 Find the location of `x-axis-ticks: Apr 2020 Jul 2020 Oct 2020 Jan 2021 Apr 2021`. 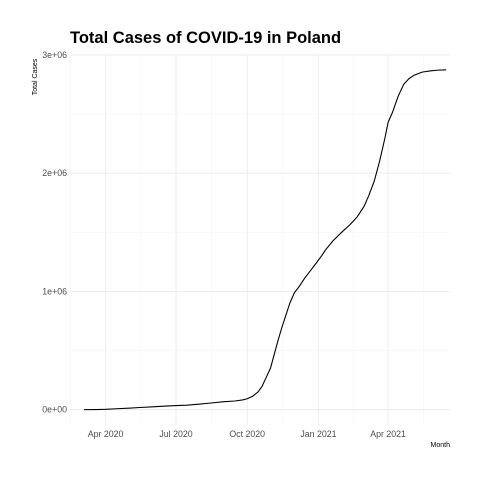

x-axis-ticks: Apr 2020 Jul 2020 Oct 2020 Jan 2021 Apr 2021 is located at coordinates (247, 434).